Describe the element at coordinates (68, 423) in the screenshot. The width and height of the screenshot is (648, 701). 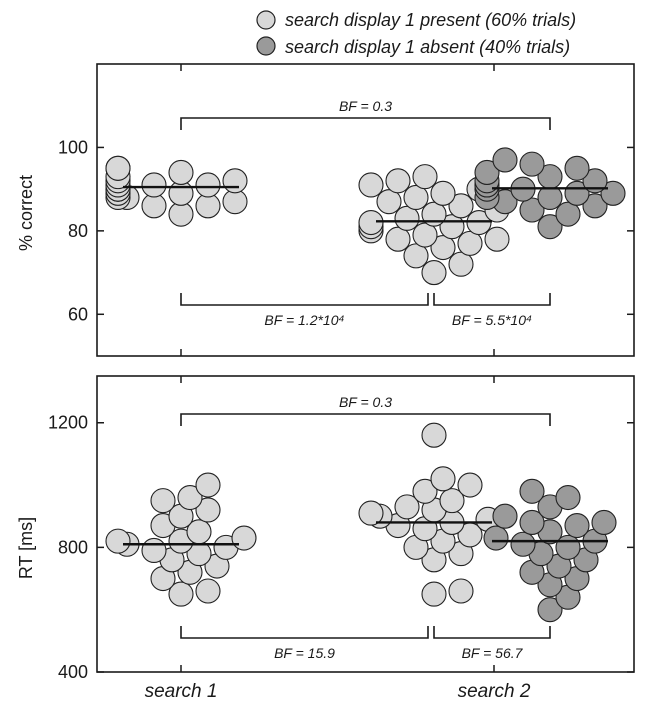
I see `y-tick-label: 1200` at that location.